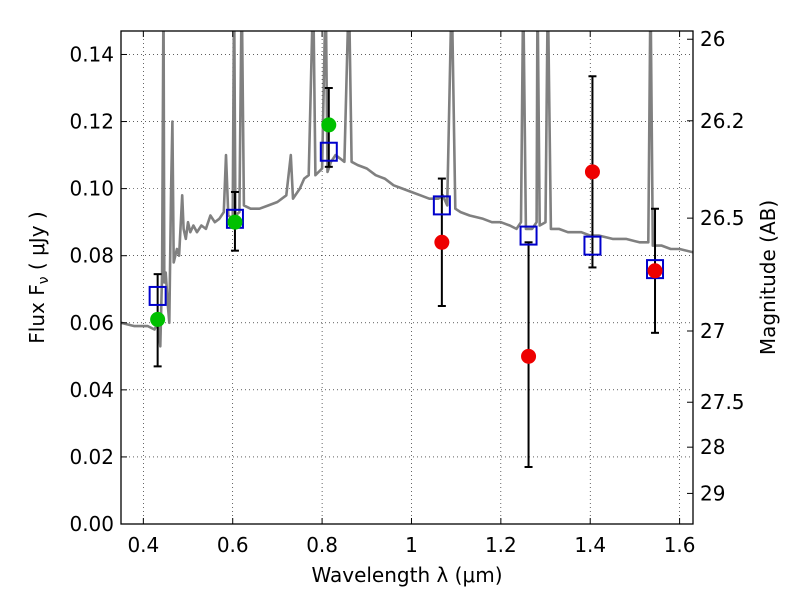 The image size is (800, 600). Describe the element at coordinates (91, 256) in the screenshot. I see `y-tick-label: 0.08` at that location.